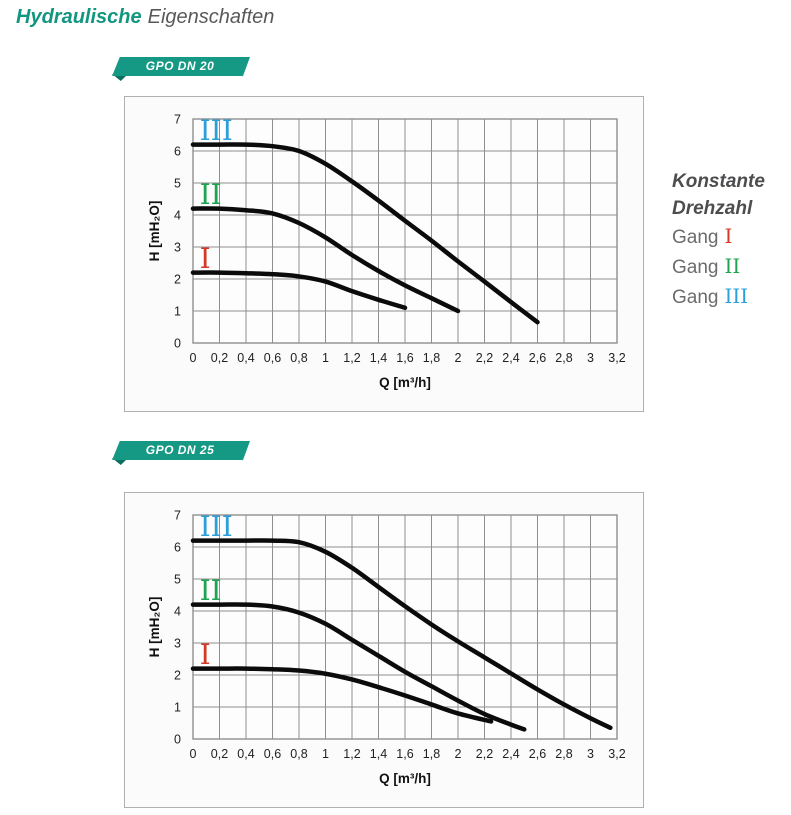  Describe the element at coordinates (710, 296) in the screenshot. I see `legend-item-gang-3: Gang III` at that location.